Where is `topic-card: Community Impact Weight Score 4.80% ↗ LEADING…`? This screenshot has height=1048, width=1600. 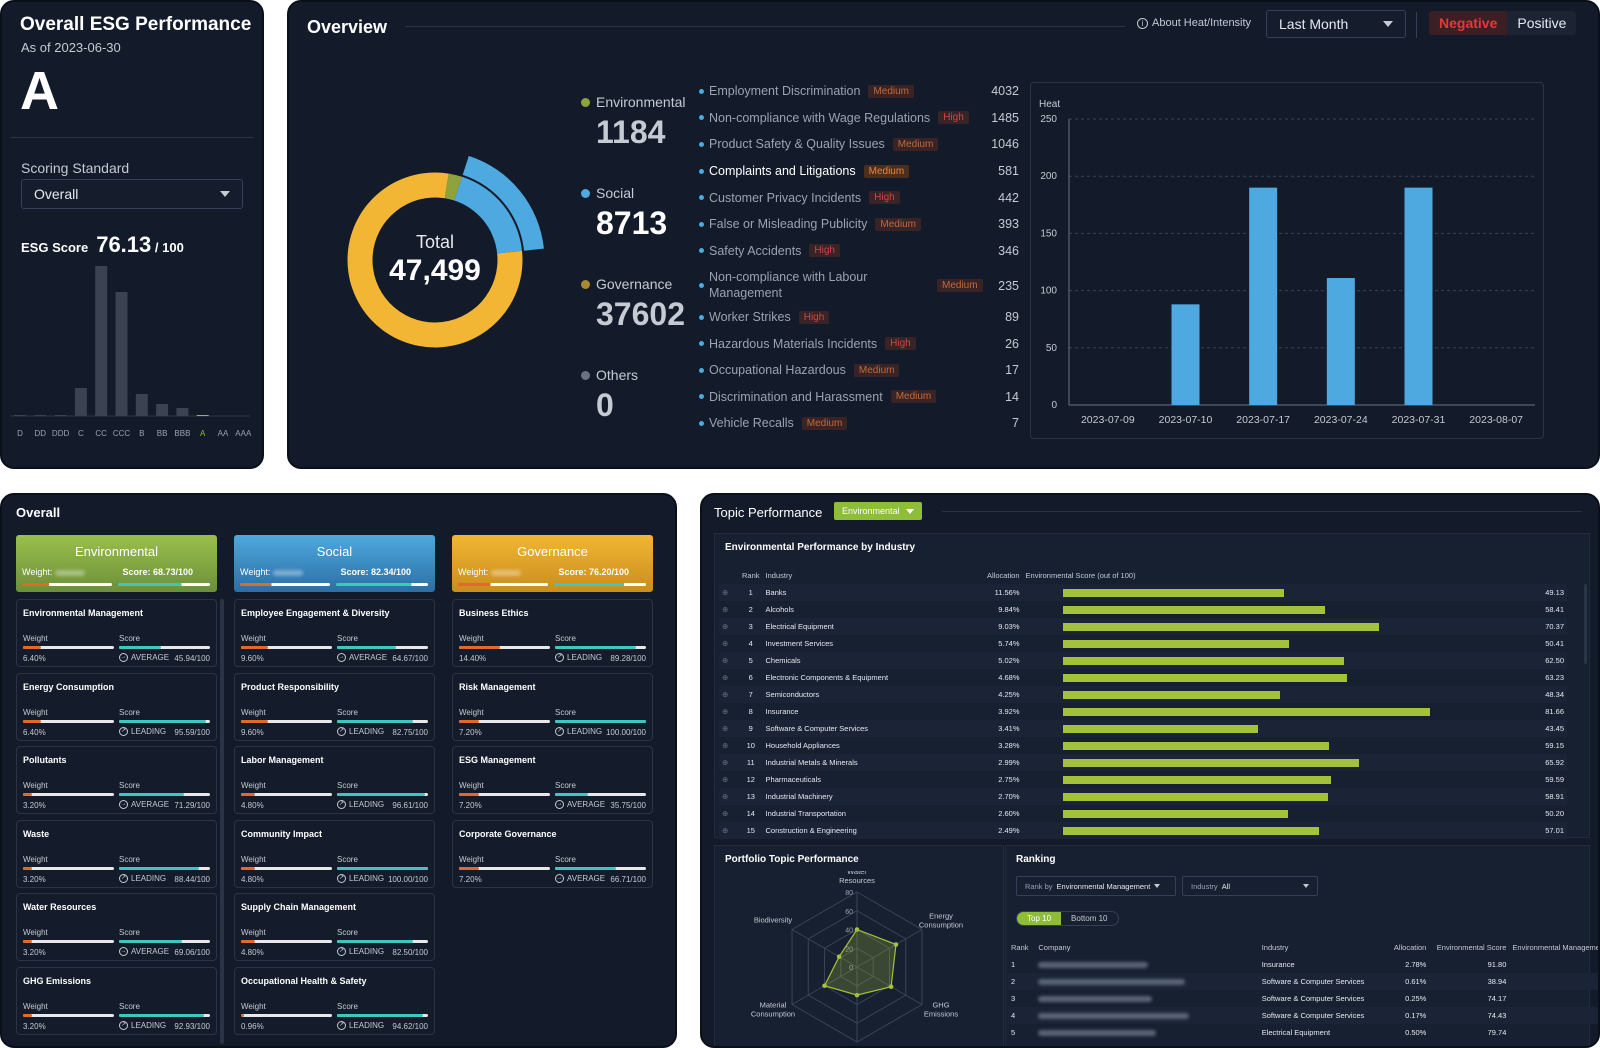 topic-card: Community Impact Weight Score 4.80% ↗ LEADING… is located at coordinates (334, 853).